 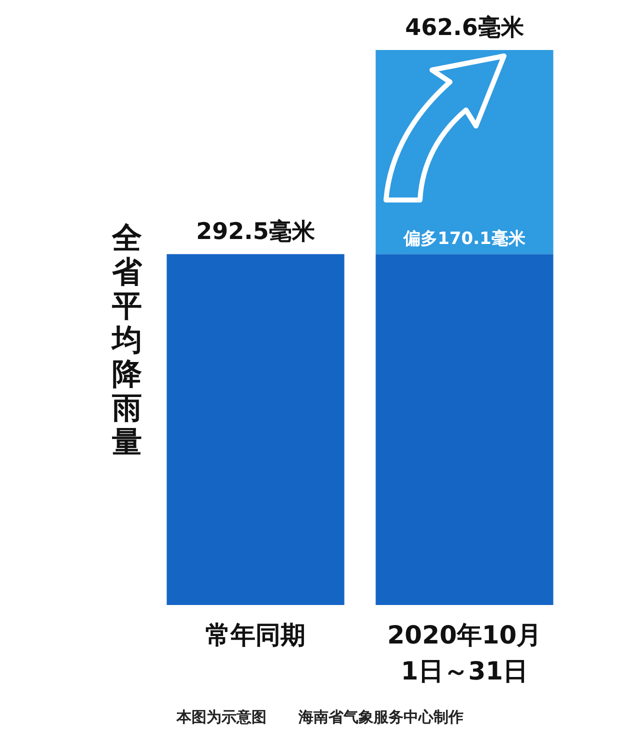 What do you see at coordinates (256, 635) in the screenshot?
I see `x-tick-label: 常年同期` at bounding box center [256, 635].